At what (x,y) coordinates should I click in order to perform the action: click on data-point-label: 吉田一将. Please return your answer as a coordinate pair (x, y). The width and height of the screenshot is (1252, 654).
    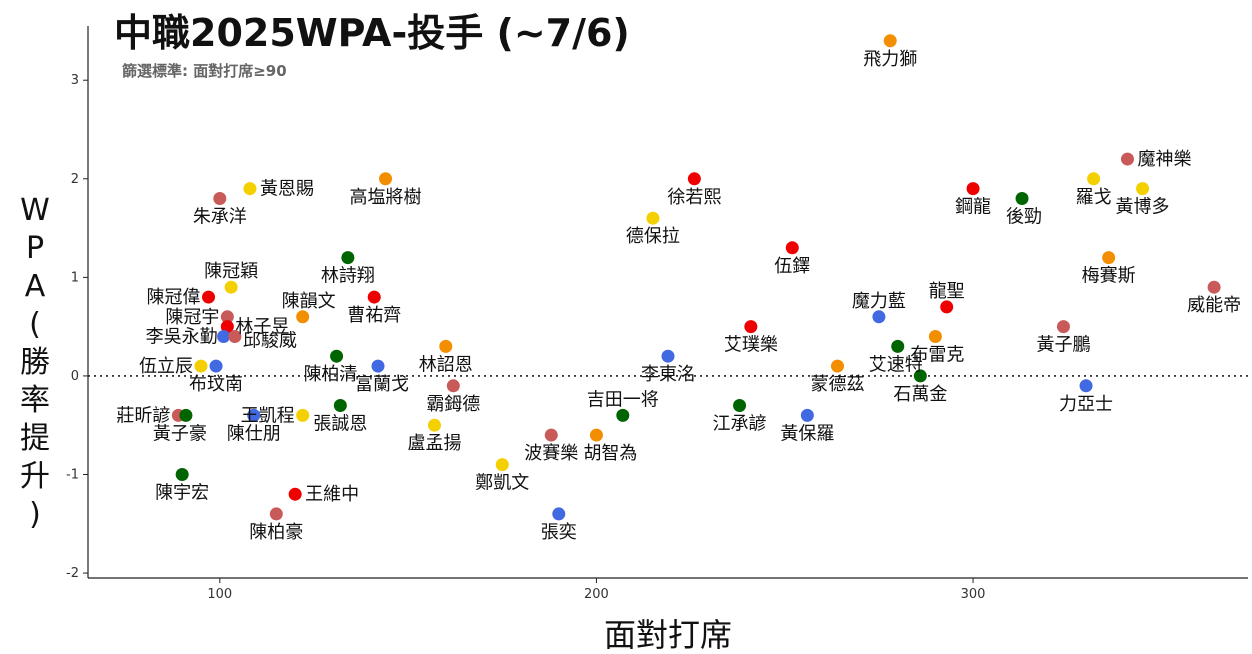
    Looking at the image, I should click on (623, 399).